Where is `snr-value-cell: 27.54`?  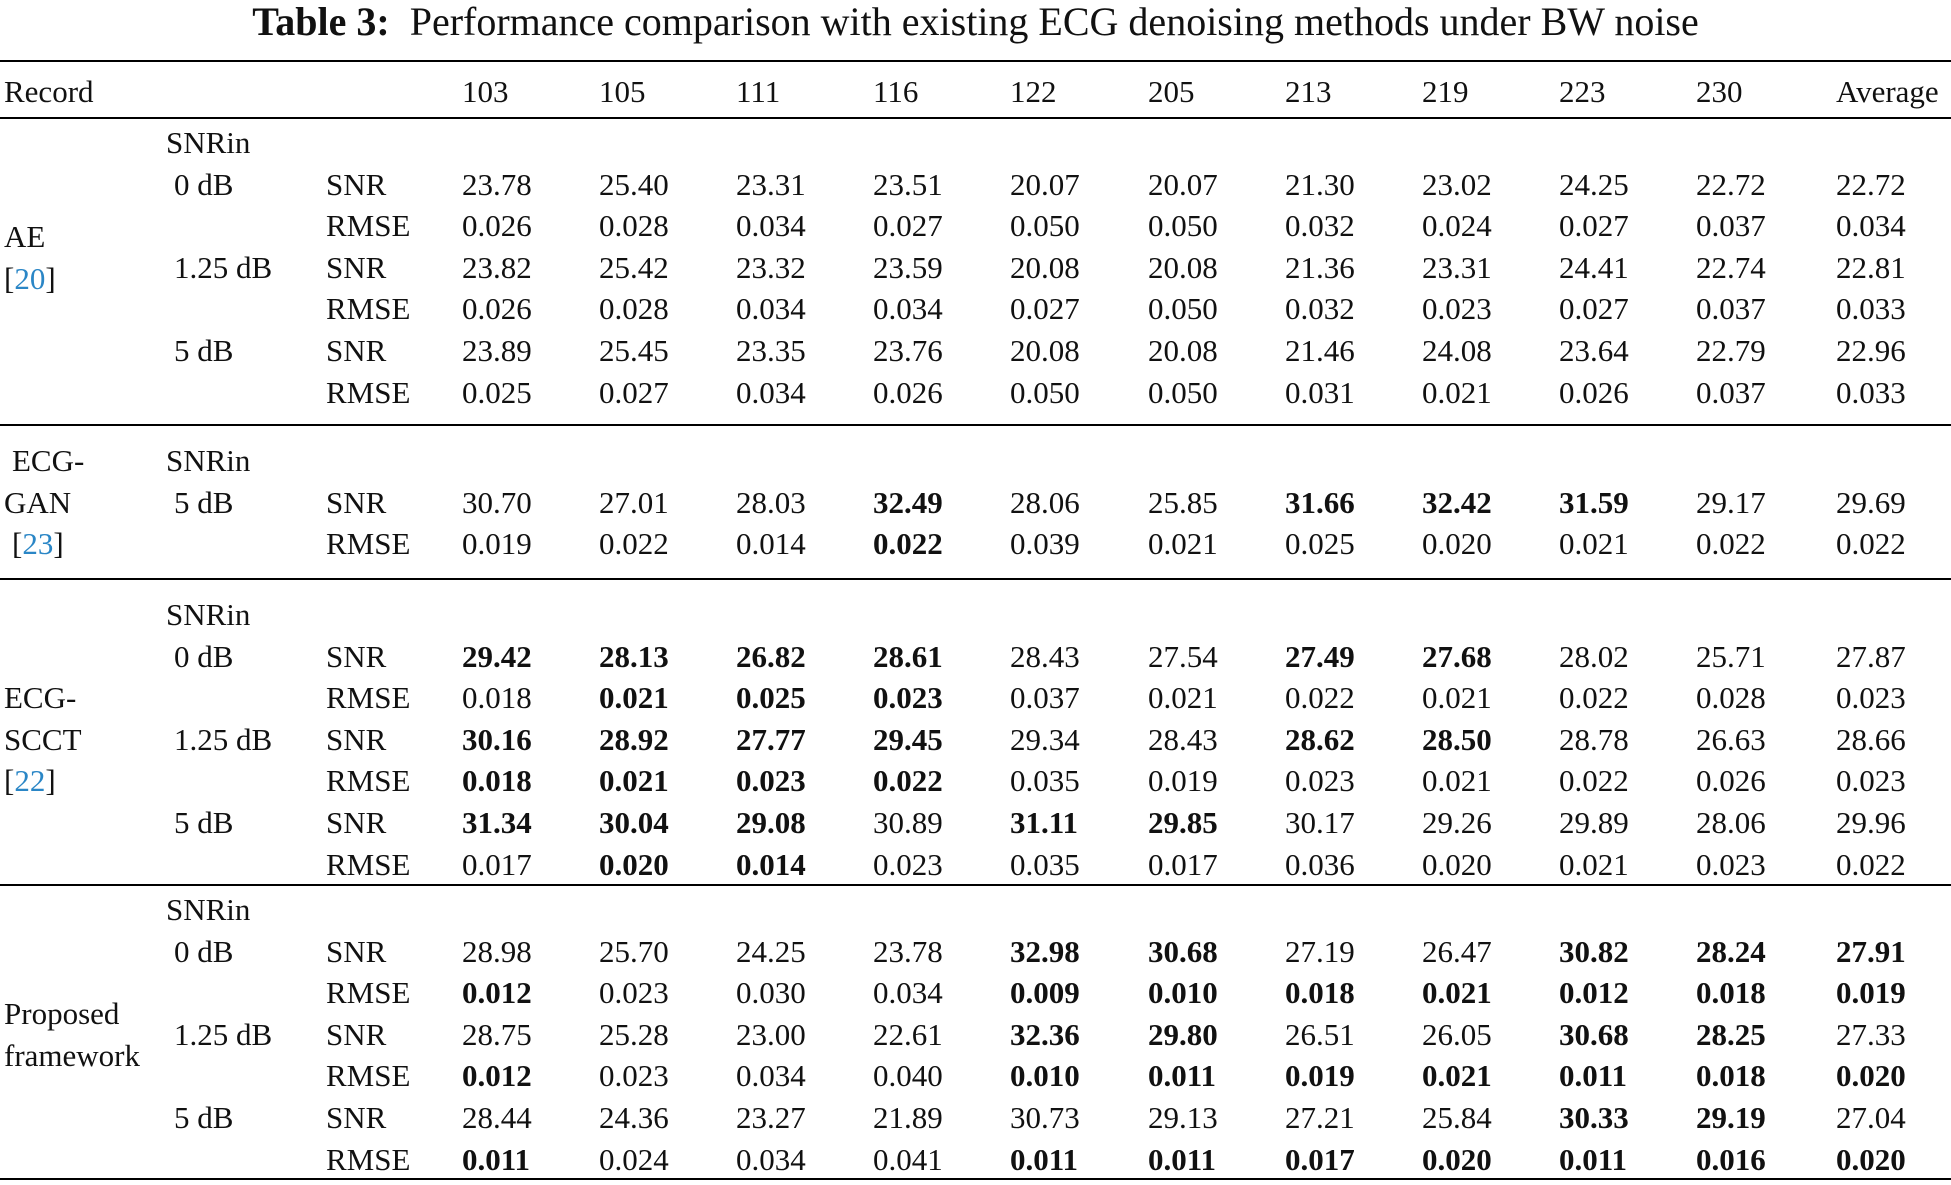 snr-value-cell: 27.54 is located at coordinates (1183, 656).